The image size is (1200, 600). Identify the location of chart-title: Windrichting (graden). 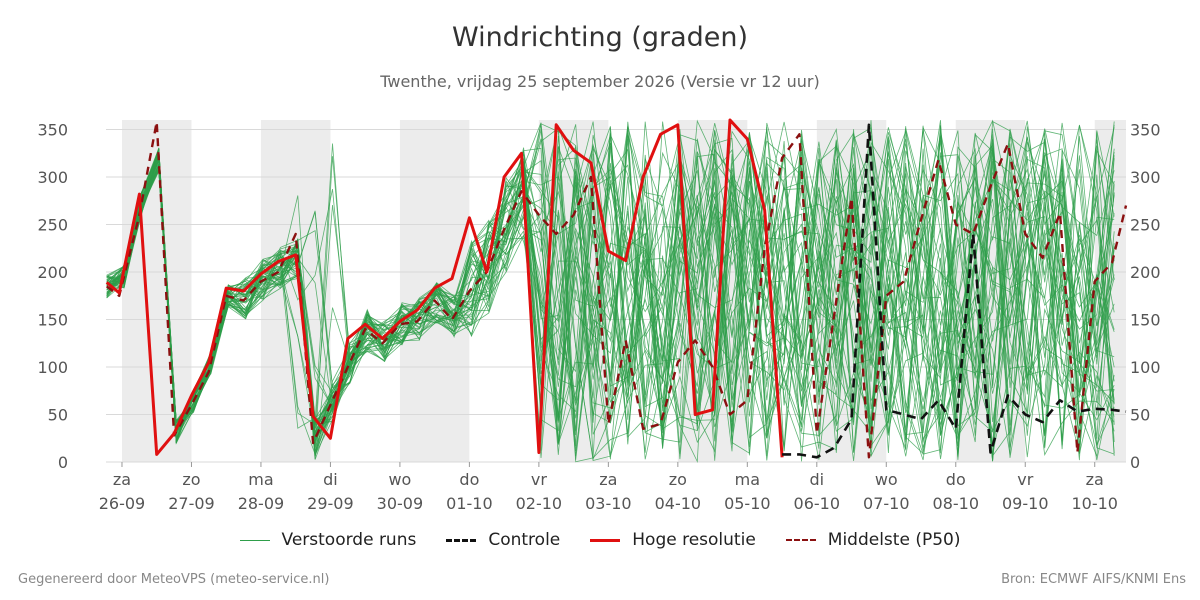
(600, 37).